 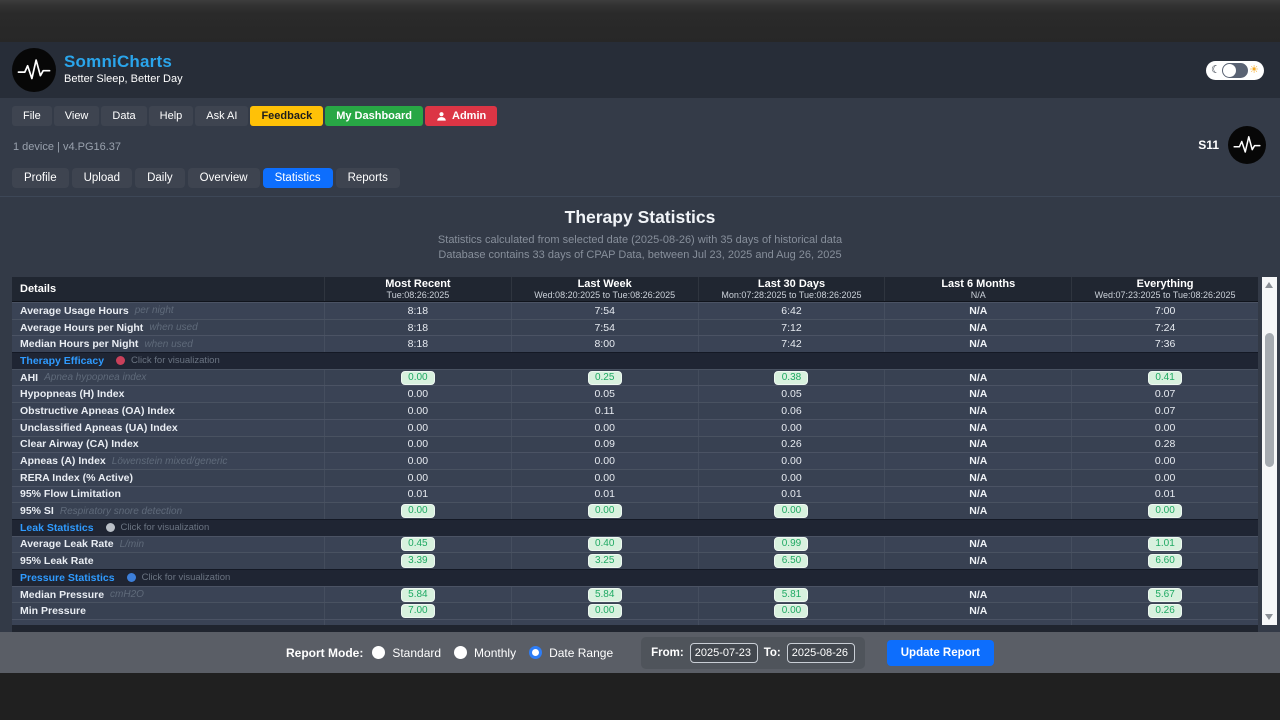 I want to click on tab-statistics: Statistics, so click(x=297, y=178).